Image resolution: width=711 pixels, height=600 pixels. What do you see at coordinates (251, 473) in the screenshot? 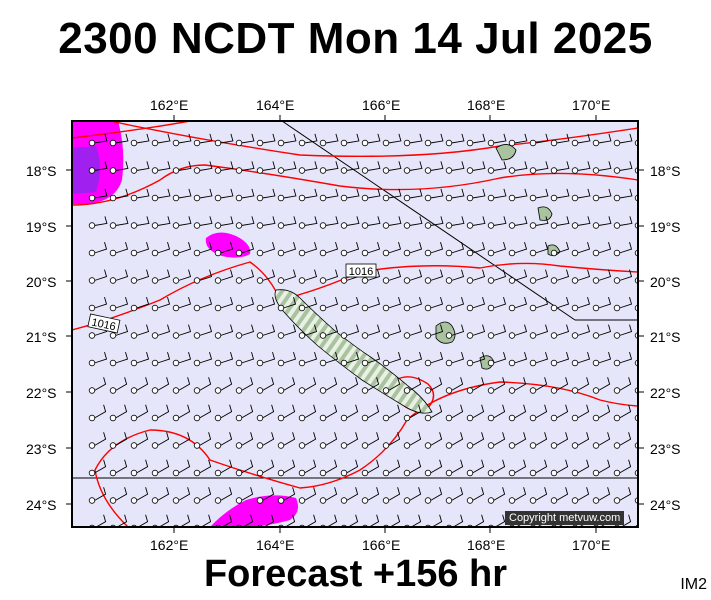
I see `isobar` at bounding box center [251, 473].